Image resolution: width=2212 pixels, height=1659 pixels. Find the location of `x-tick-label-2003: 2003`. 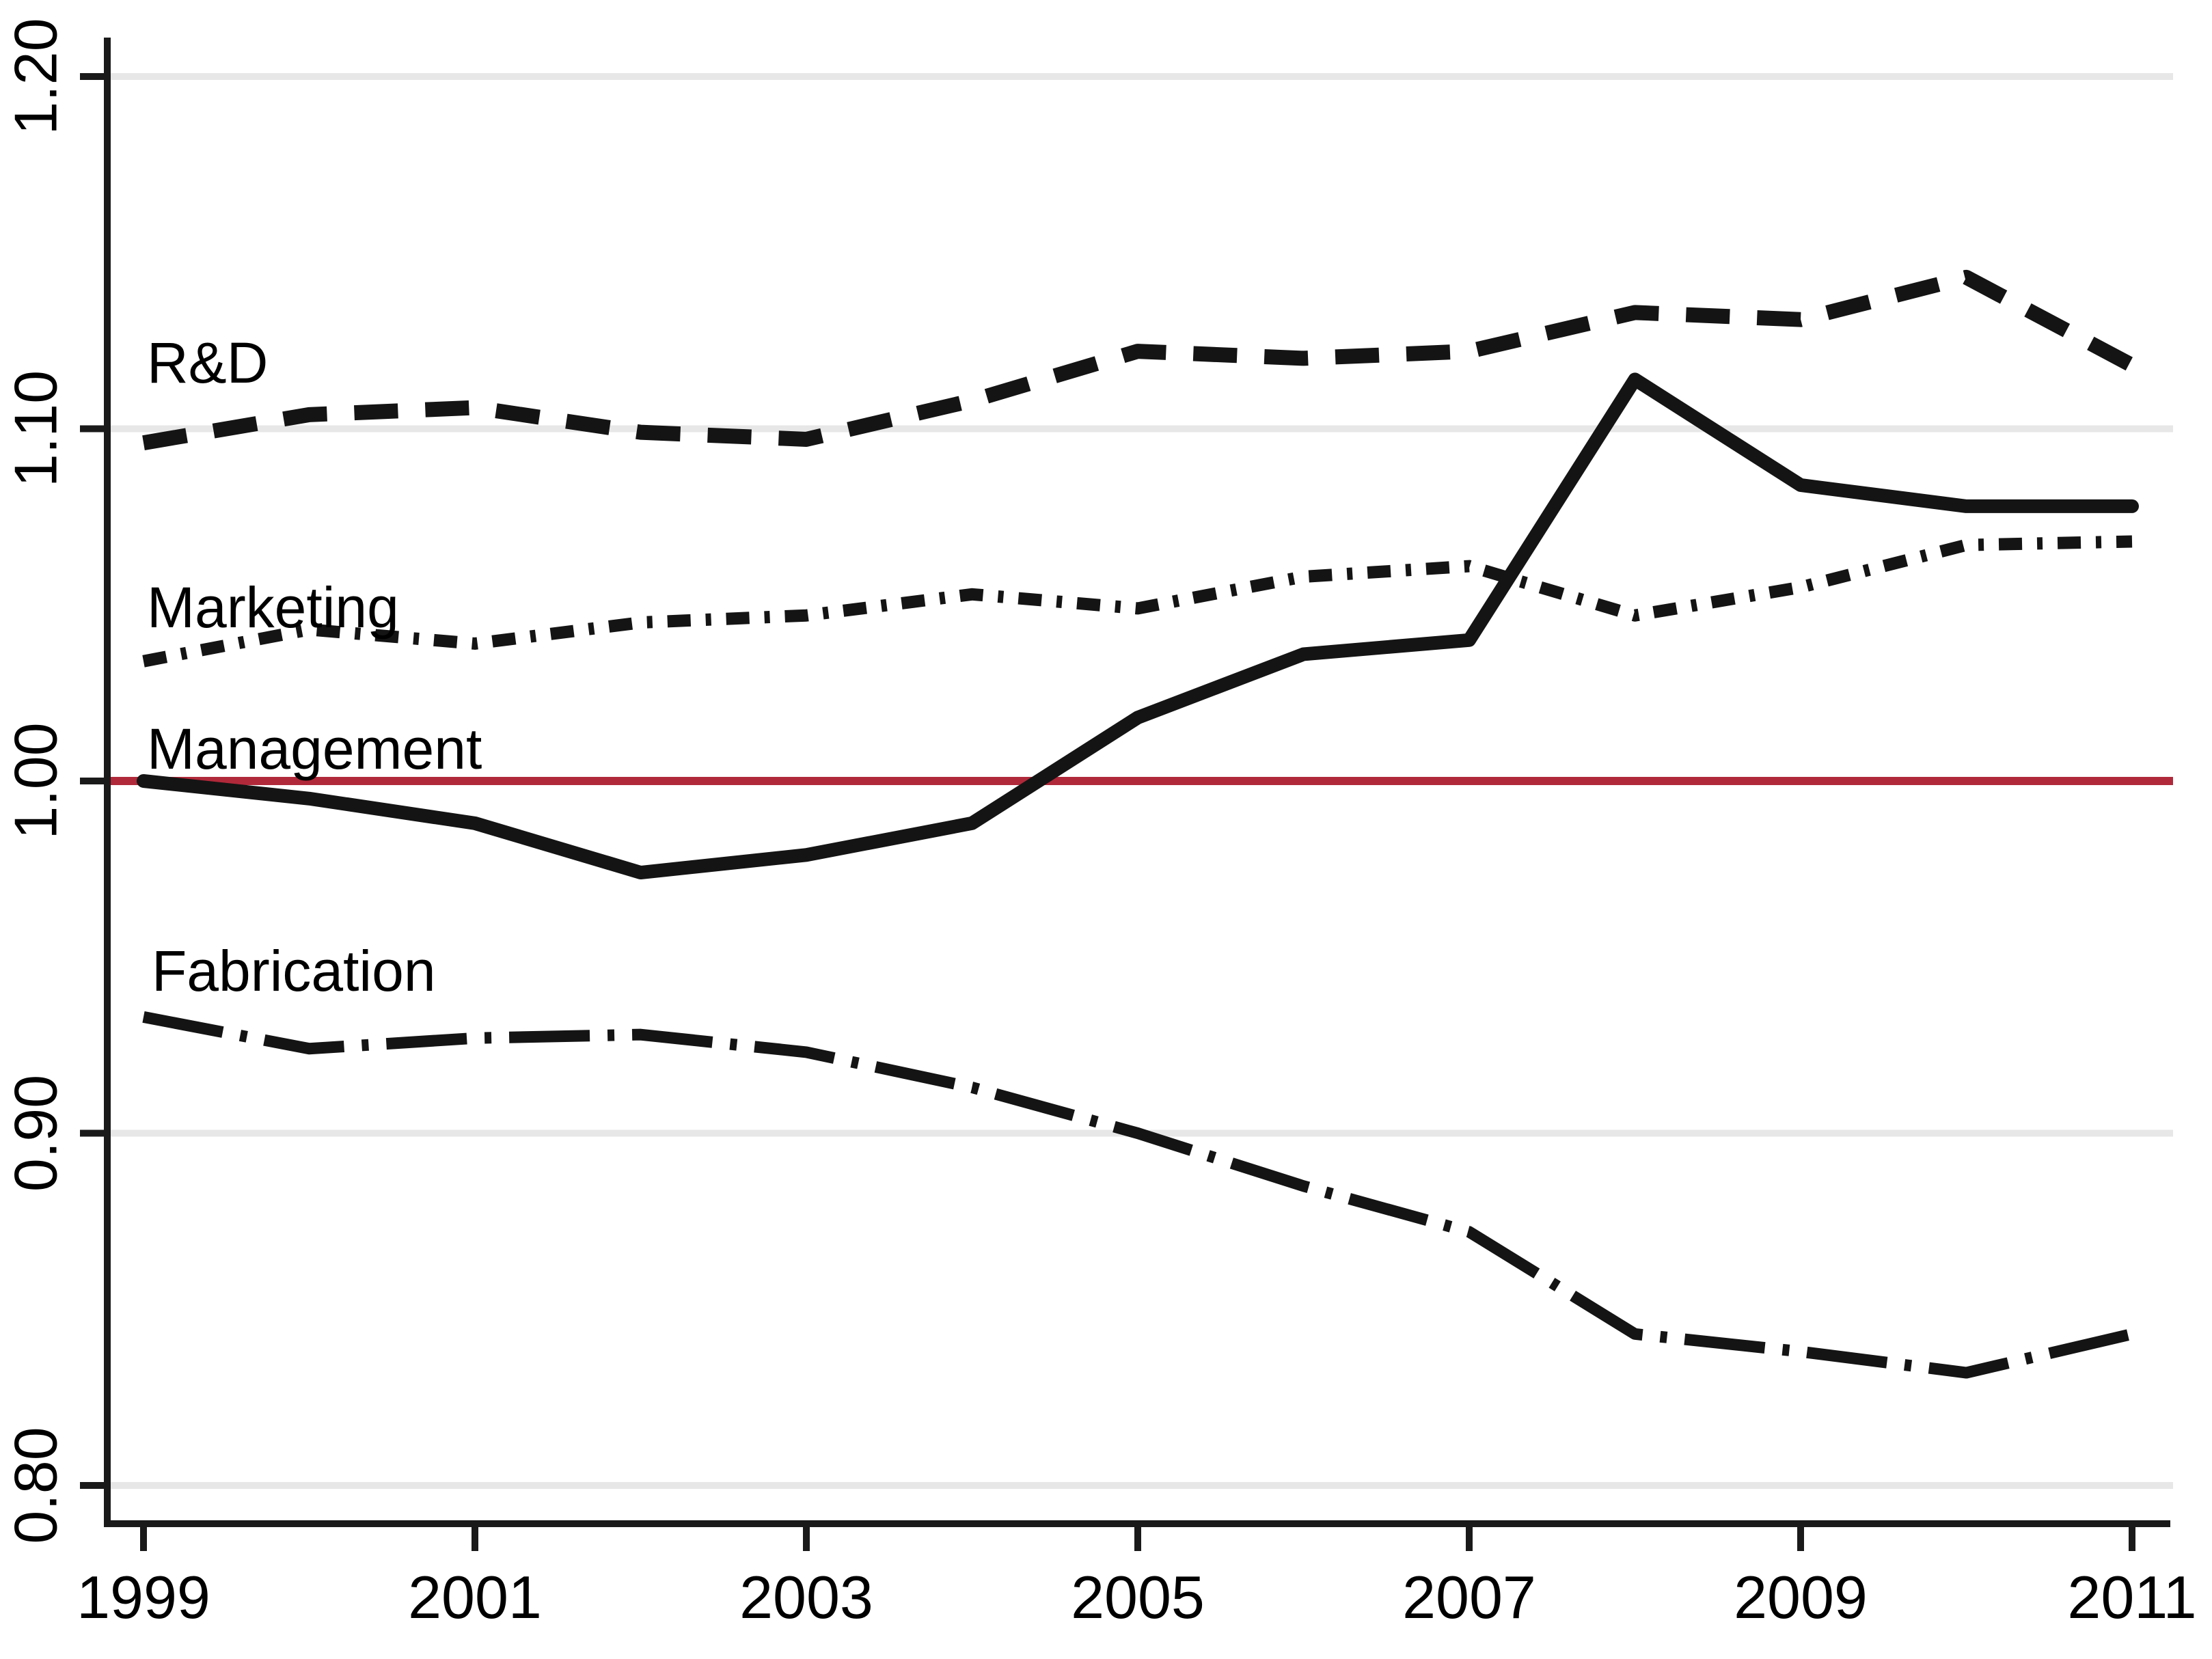

x-tick-label-2003: 2003 is located at coordinates (806, 1597).